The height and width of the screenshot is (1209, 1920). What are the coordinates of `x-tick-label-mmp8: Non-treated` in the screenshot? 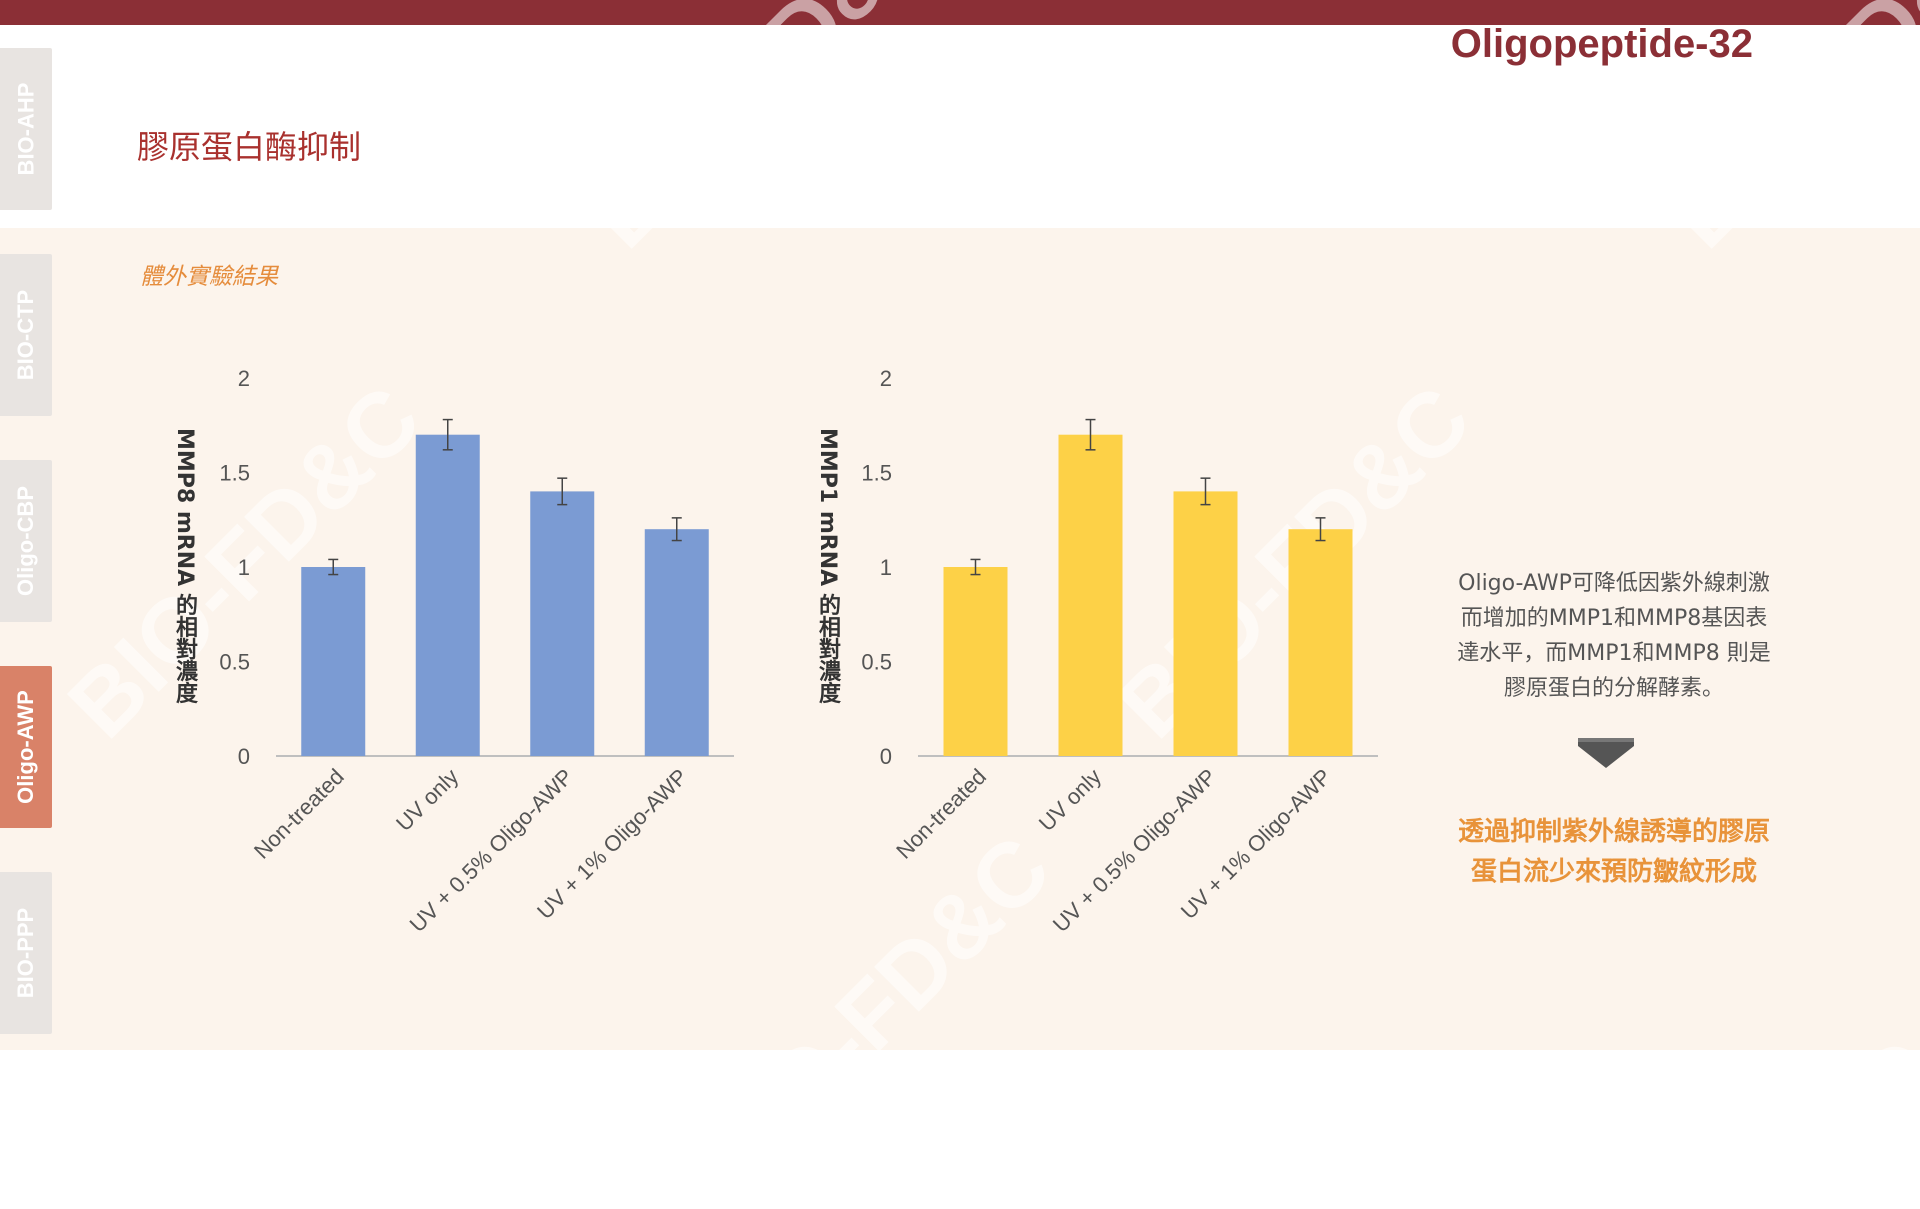 It's located at (299, 814).